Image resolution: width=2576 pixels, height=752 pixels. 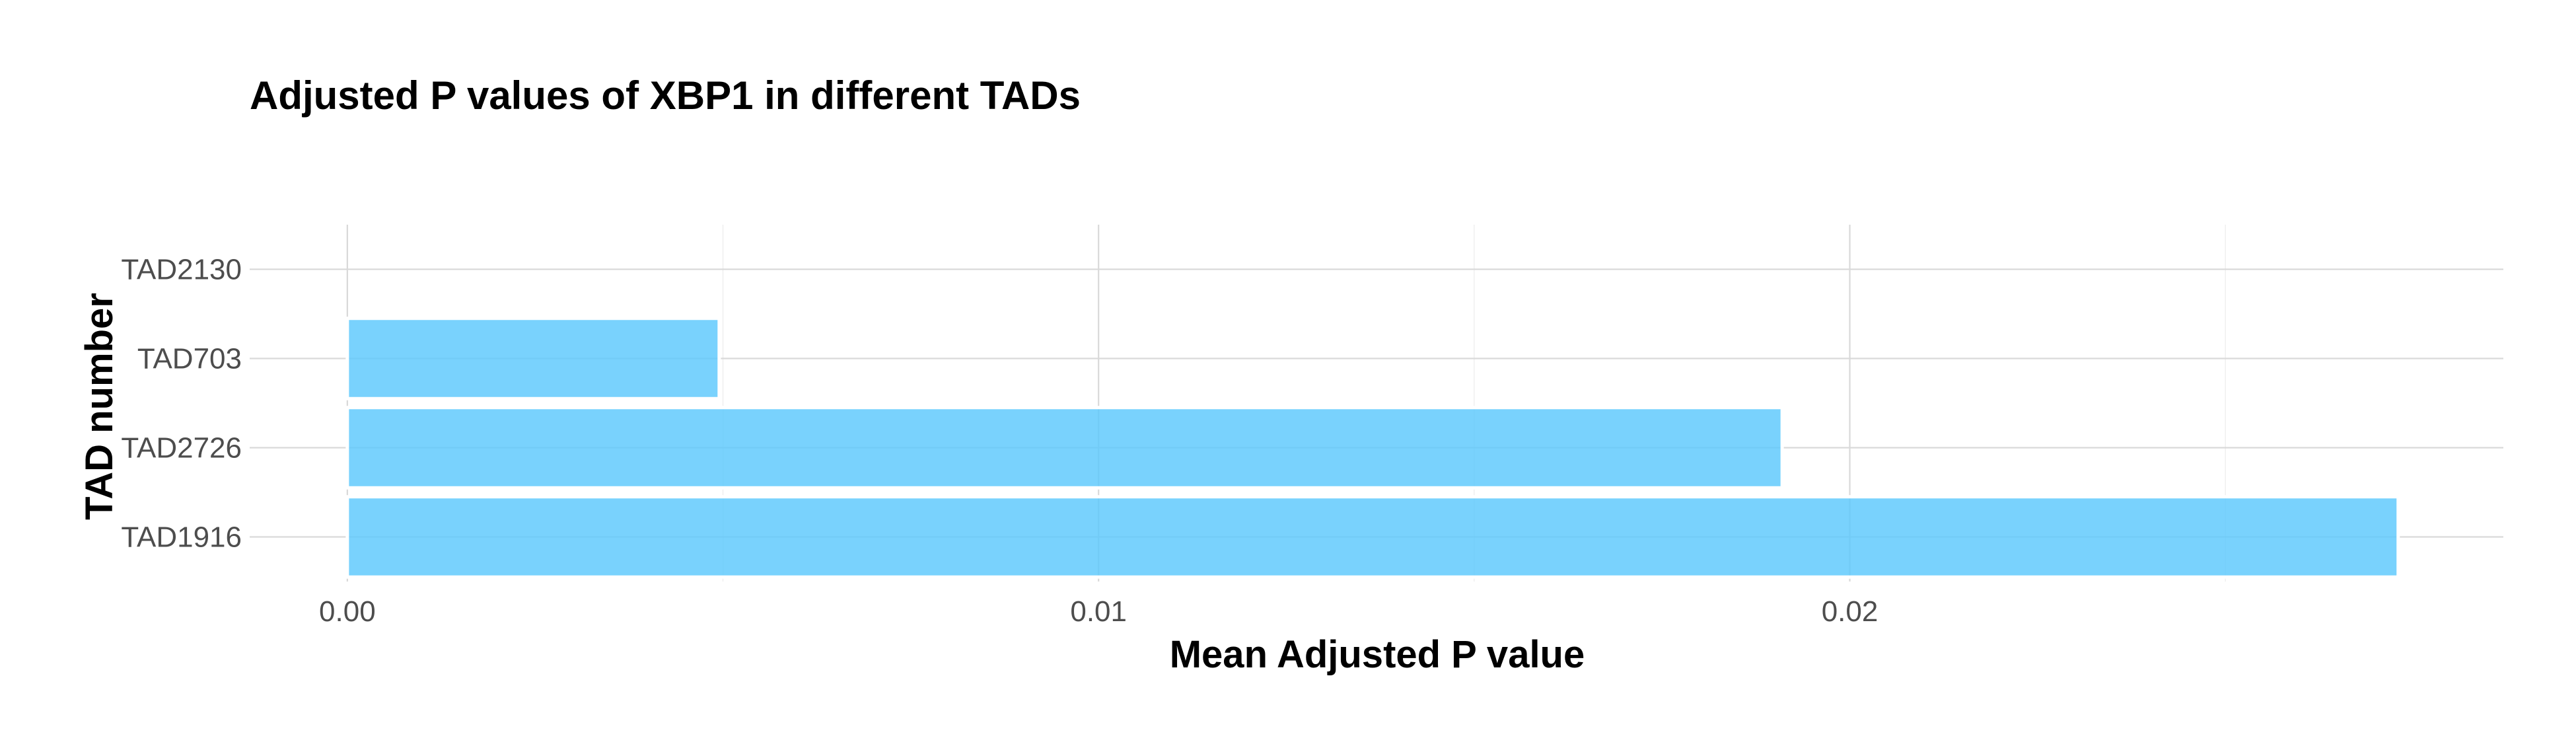 What do you see at coordinates (348, 611) in the screenshot?
I see `x-tick-label: 0.00` at bounding box center [348, 611].